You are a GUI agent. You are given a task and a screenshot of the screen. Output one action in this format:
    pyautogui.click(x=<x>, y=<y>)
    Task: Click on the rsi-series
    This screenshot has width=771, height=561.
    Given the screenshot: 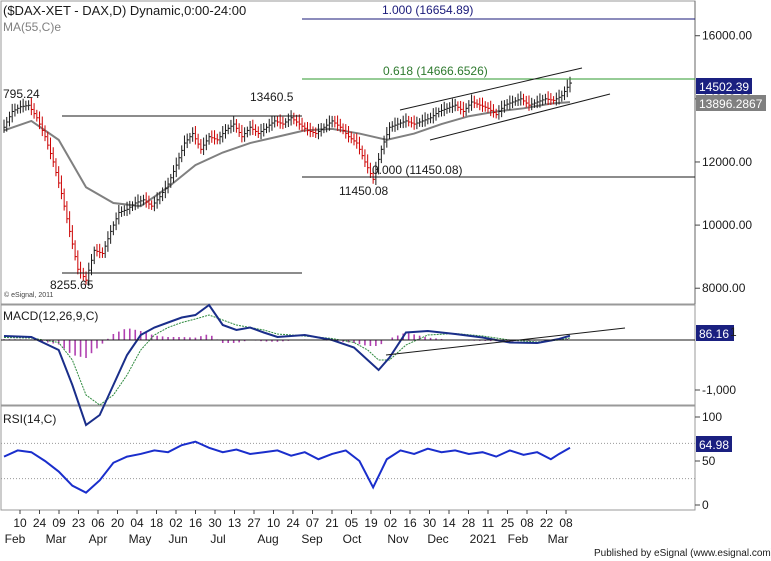 What is the action you would take?
    pyautogui.click(x=287, y=467)
    